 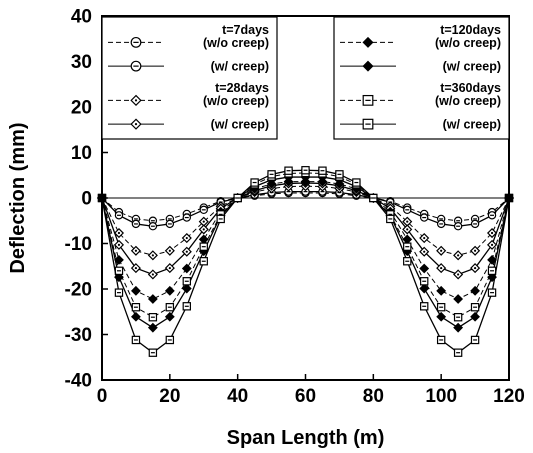 I want to click on x-tick-label: 100, so click(x=441, y=396).